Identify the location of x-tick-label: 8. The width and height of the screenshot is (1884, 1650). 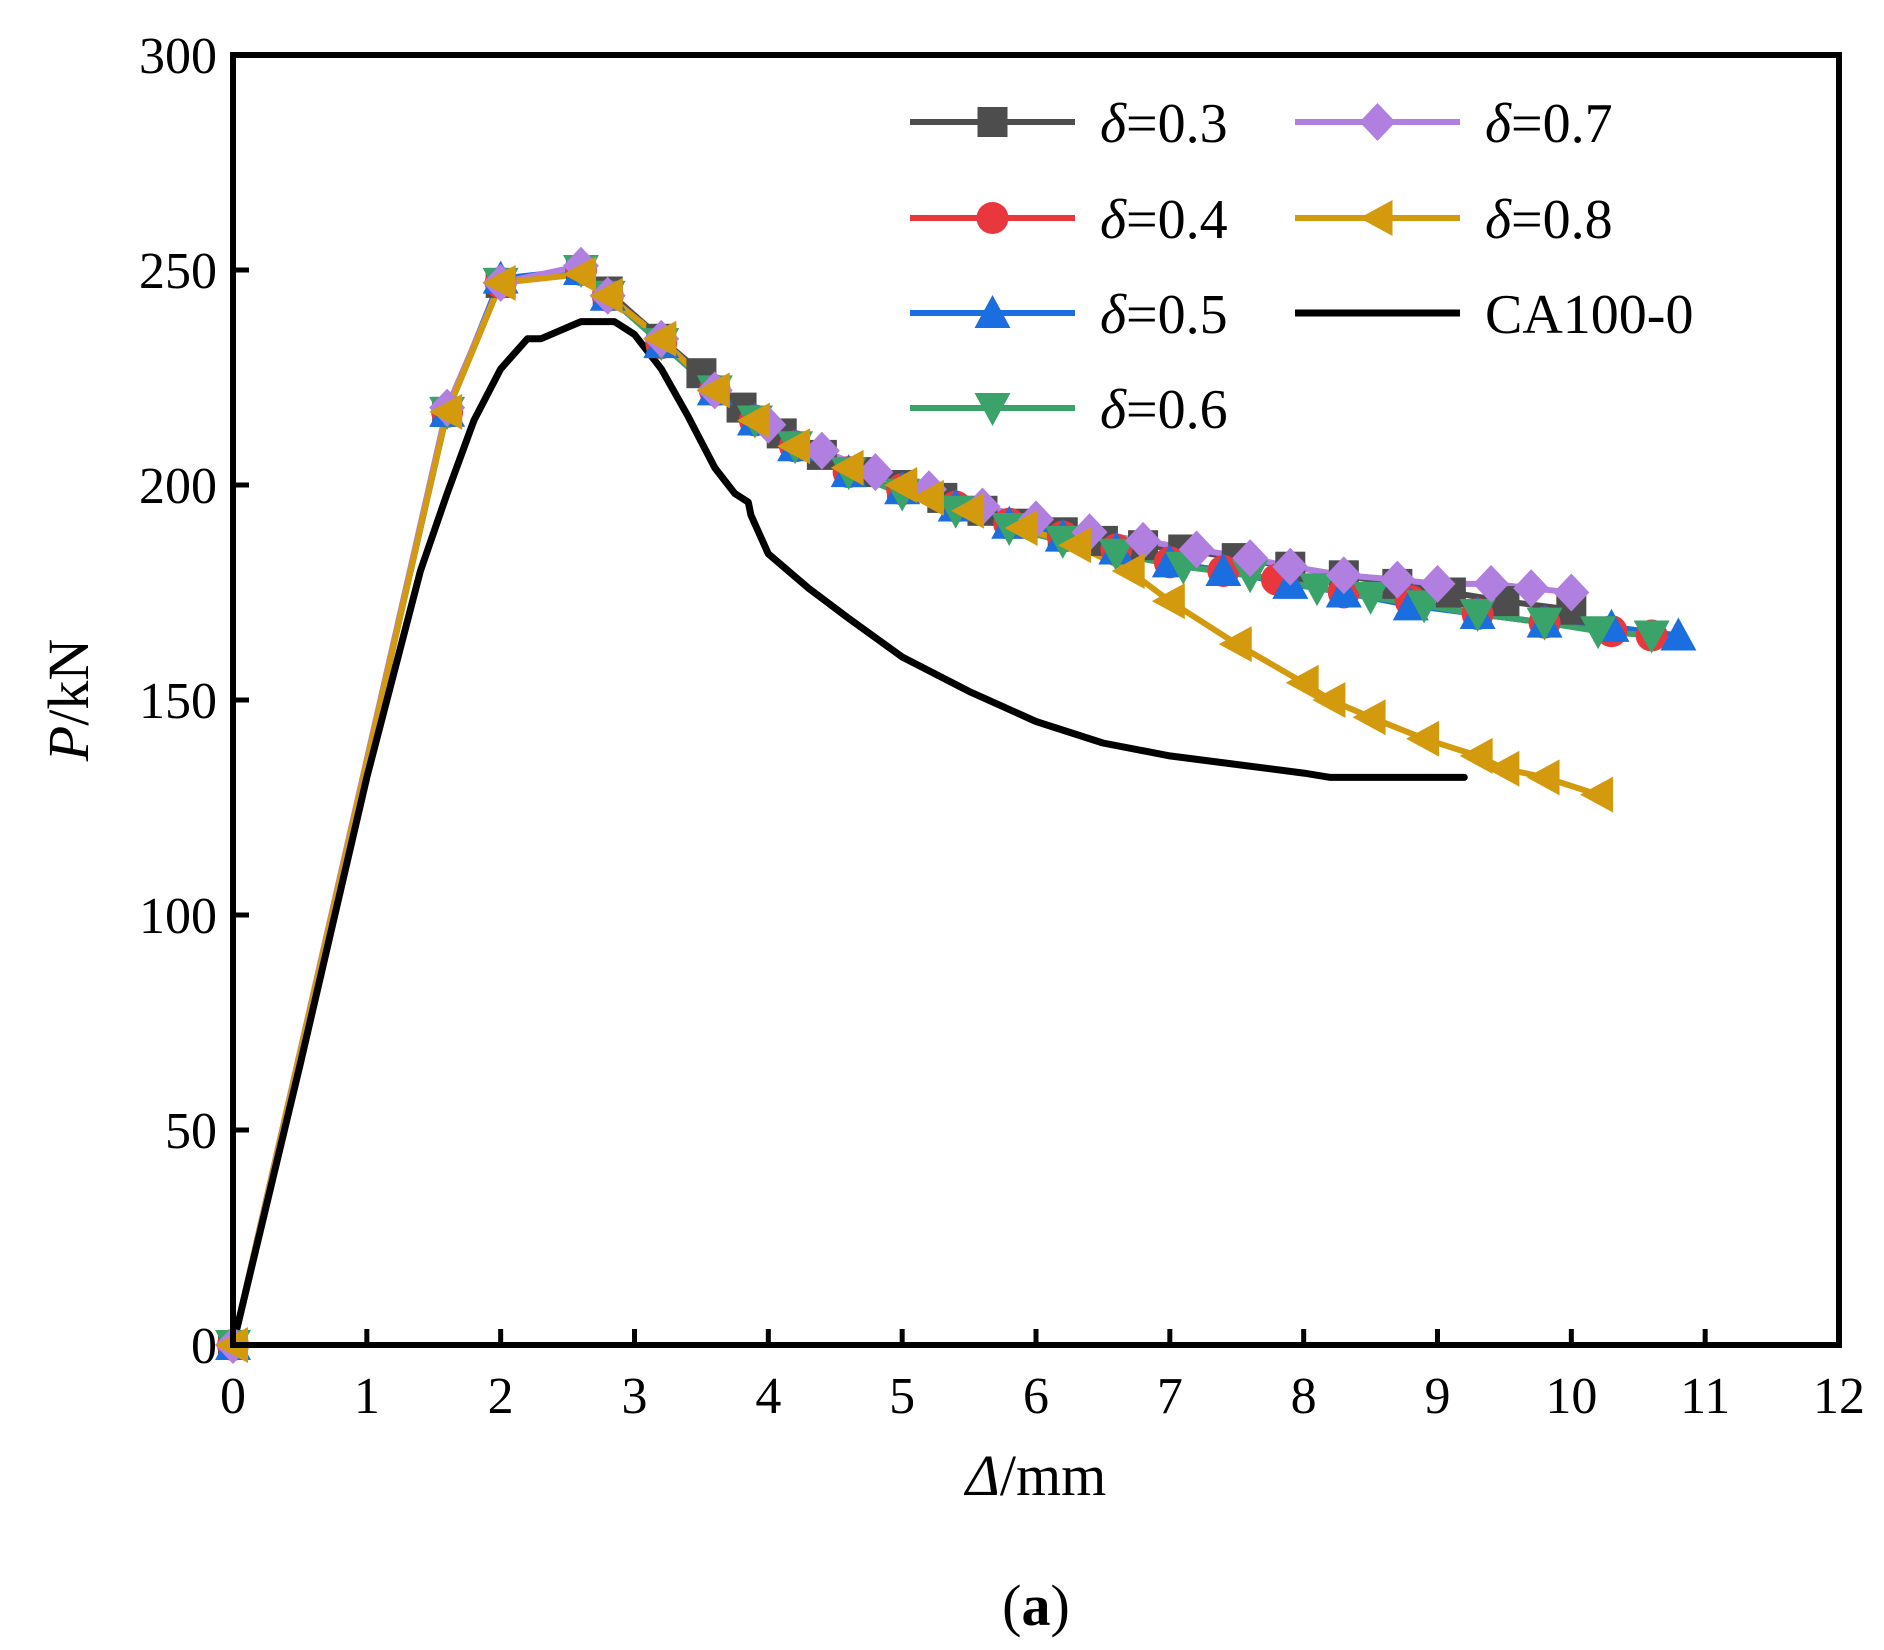
(1304, 1396).